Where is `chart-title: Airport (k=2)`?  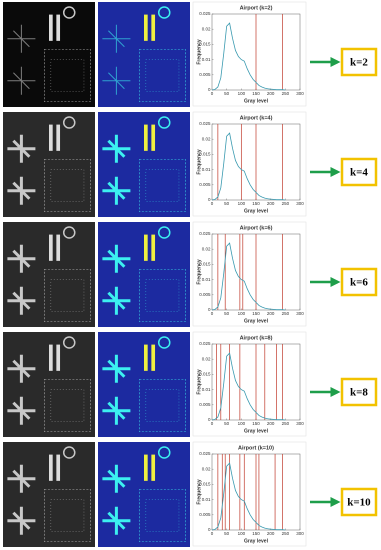 chart-title: Airport (k=2) is located at coordinates (256, 8).